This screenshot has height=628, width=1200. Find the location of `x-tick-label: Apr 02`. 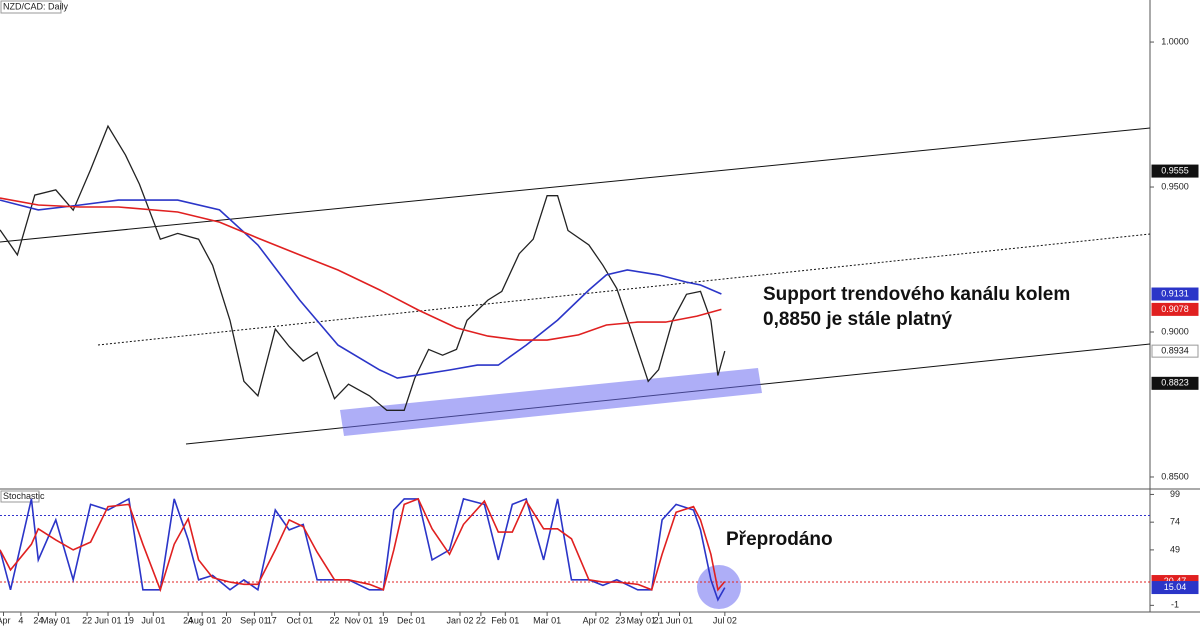

x-tick-label: Apr 02 is located at coordinates (596, 620).